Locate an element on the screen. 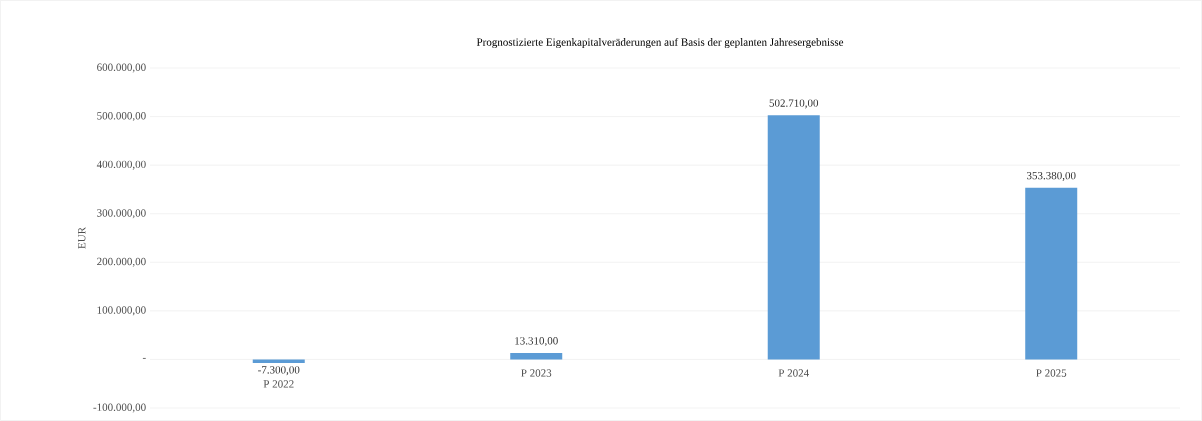 Image resolution: width=1202 pixels, height=421 pixels. data-label: 353.380,00 is located at coordinates (1051, 176).